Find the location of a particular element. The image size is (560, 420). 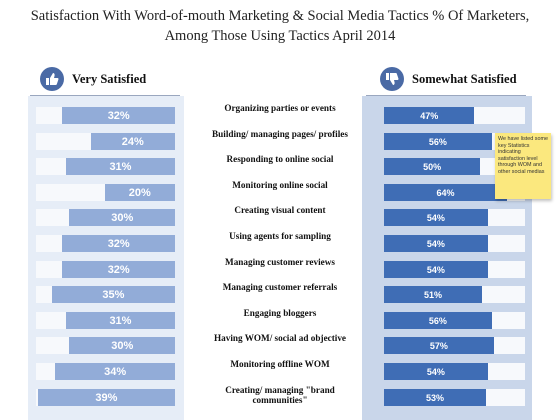

category-label: Building/ managing pages/ profiles is located at coordinates (280, 134).